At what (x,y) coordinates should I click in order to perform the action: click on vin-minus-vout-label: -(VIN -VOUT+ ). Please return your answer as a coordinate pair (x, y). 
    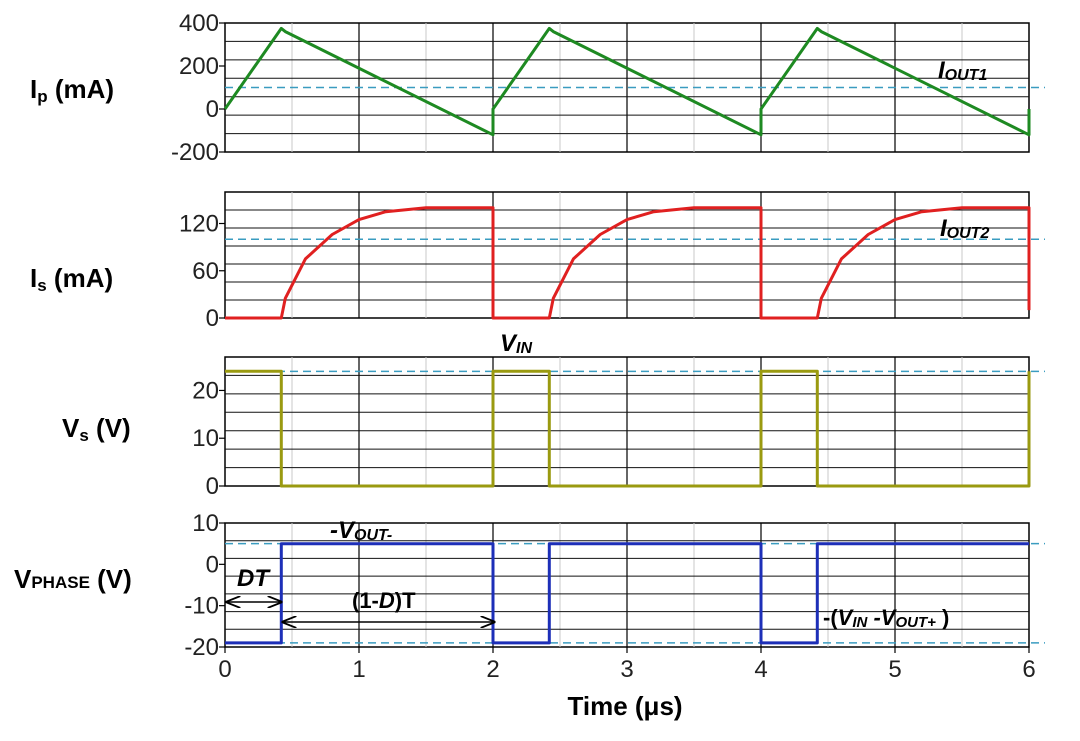
    Looking at the image, I should click on (886, 618).